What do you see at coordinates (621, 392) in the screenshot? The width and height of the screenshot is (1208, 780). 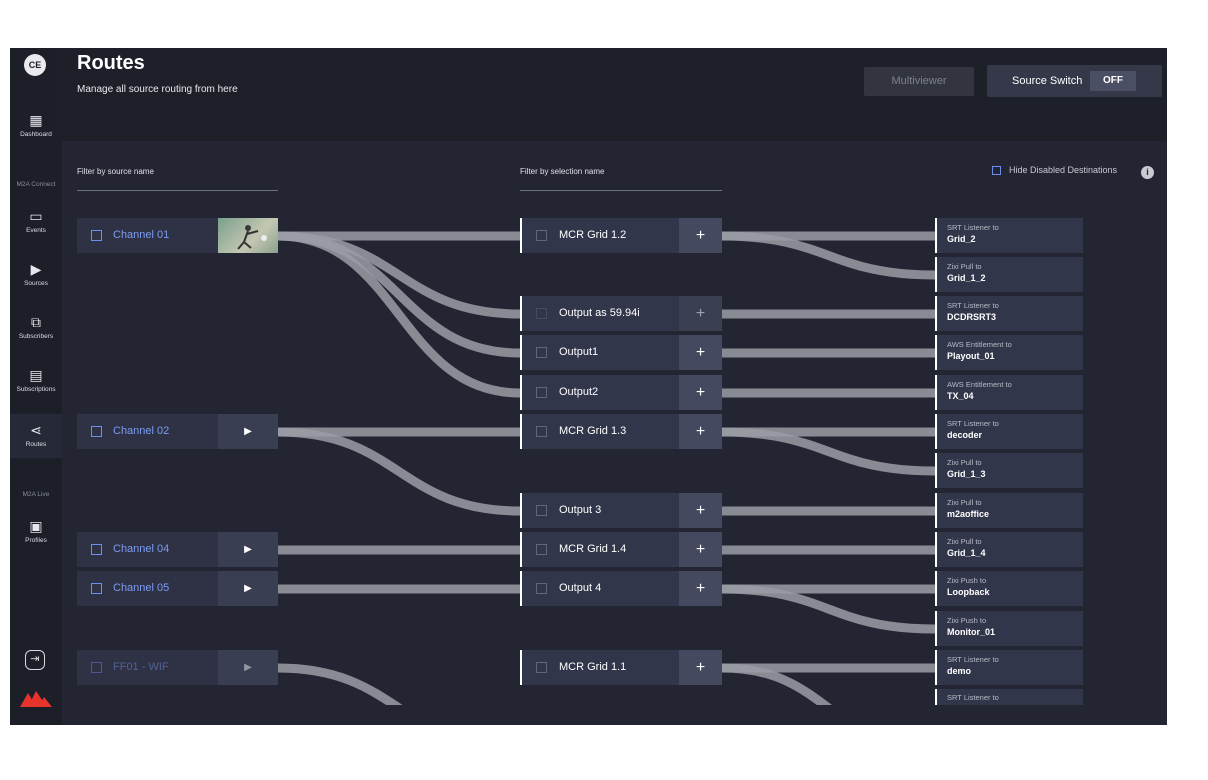 I see `selection-row: Output2 +` at bounding box center [621, 392].